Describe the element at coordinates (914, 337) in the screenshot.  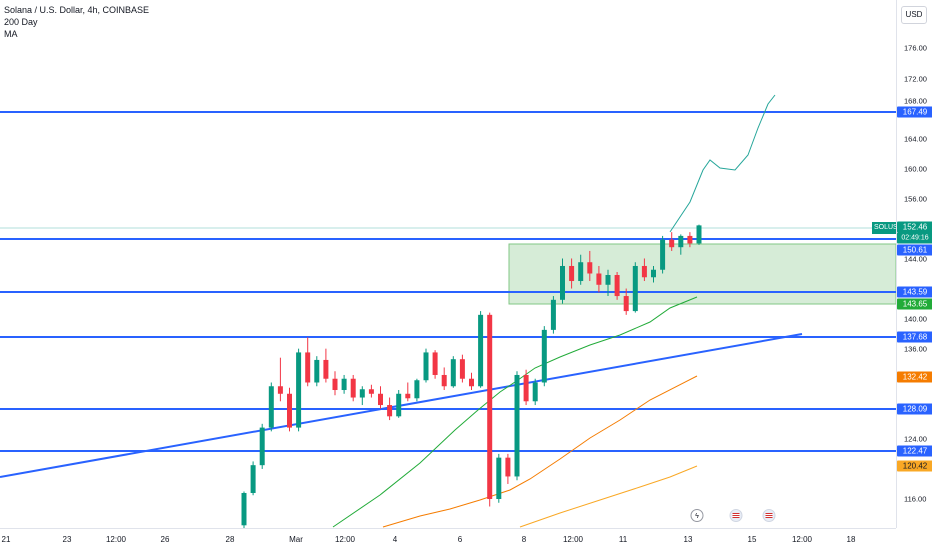
I see `price-badge-137: 137.68` at that location.